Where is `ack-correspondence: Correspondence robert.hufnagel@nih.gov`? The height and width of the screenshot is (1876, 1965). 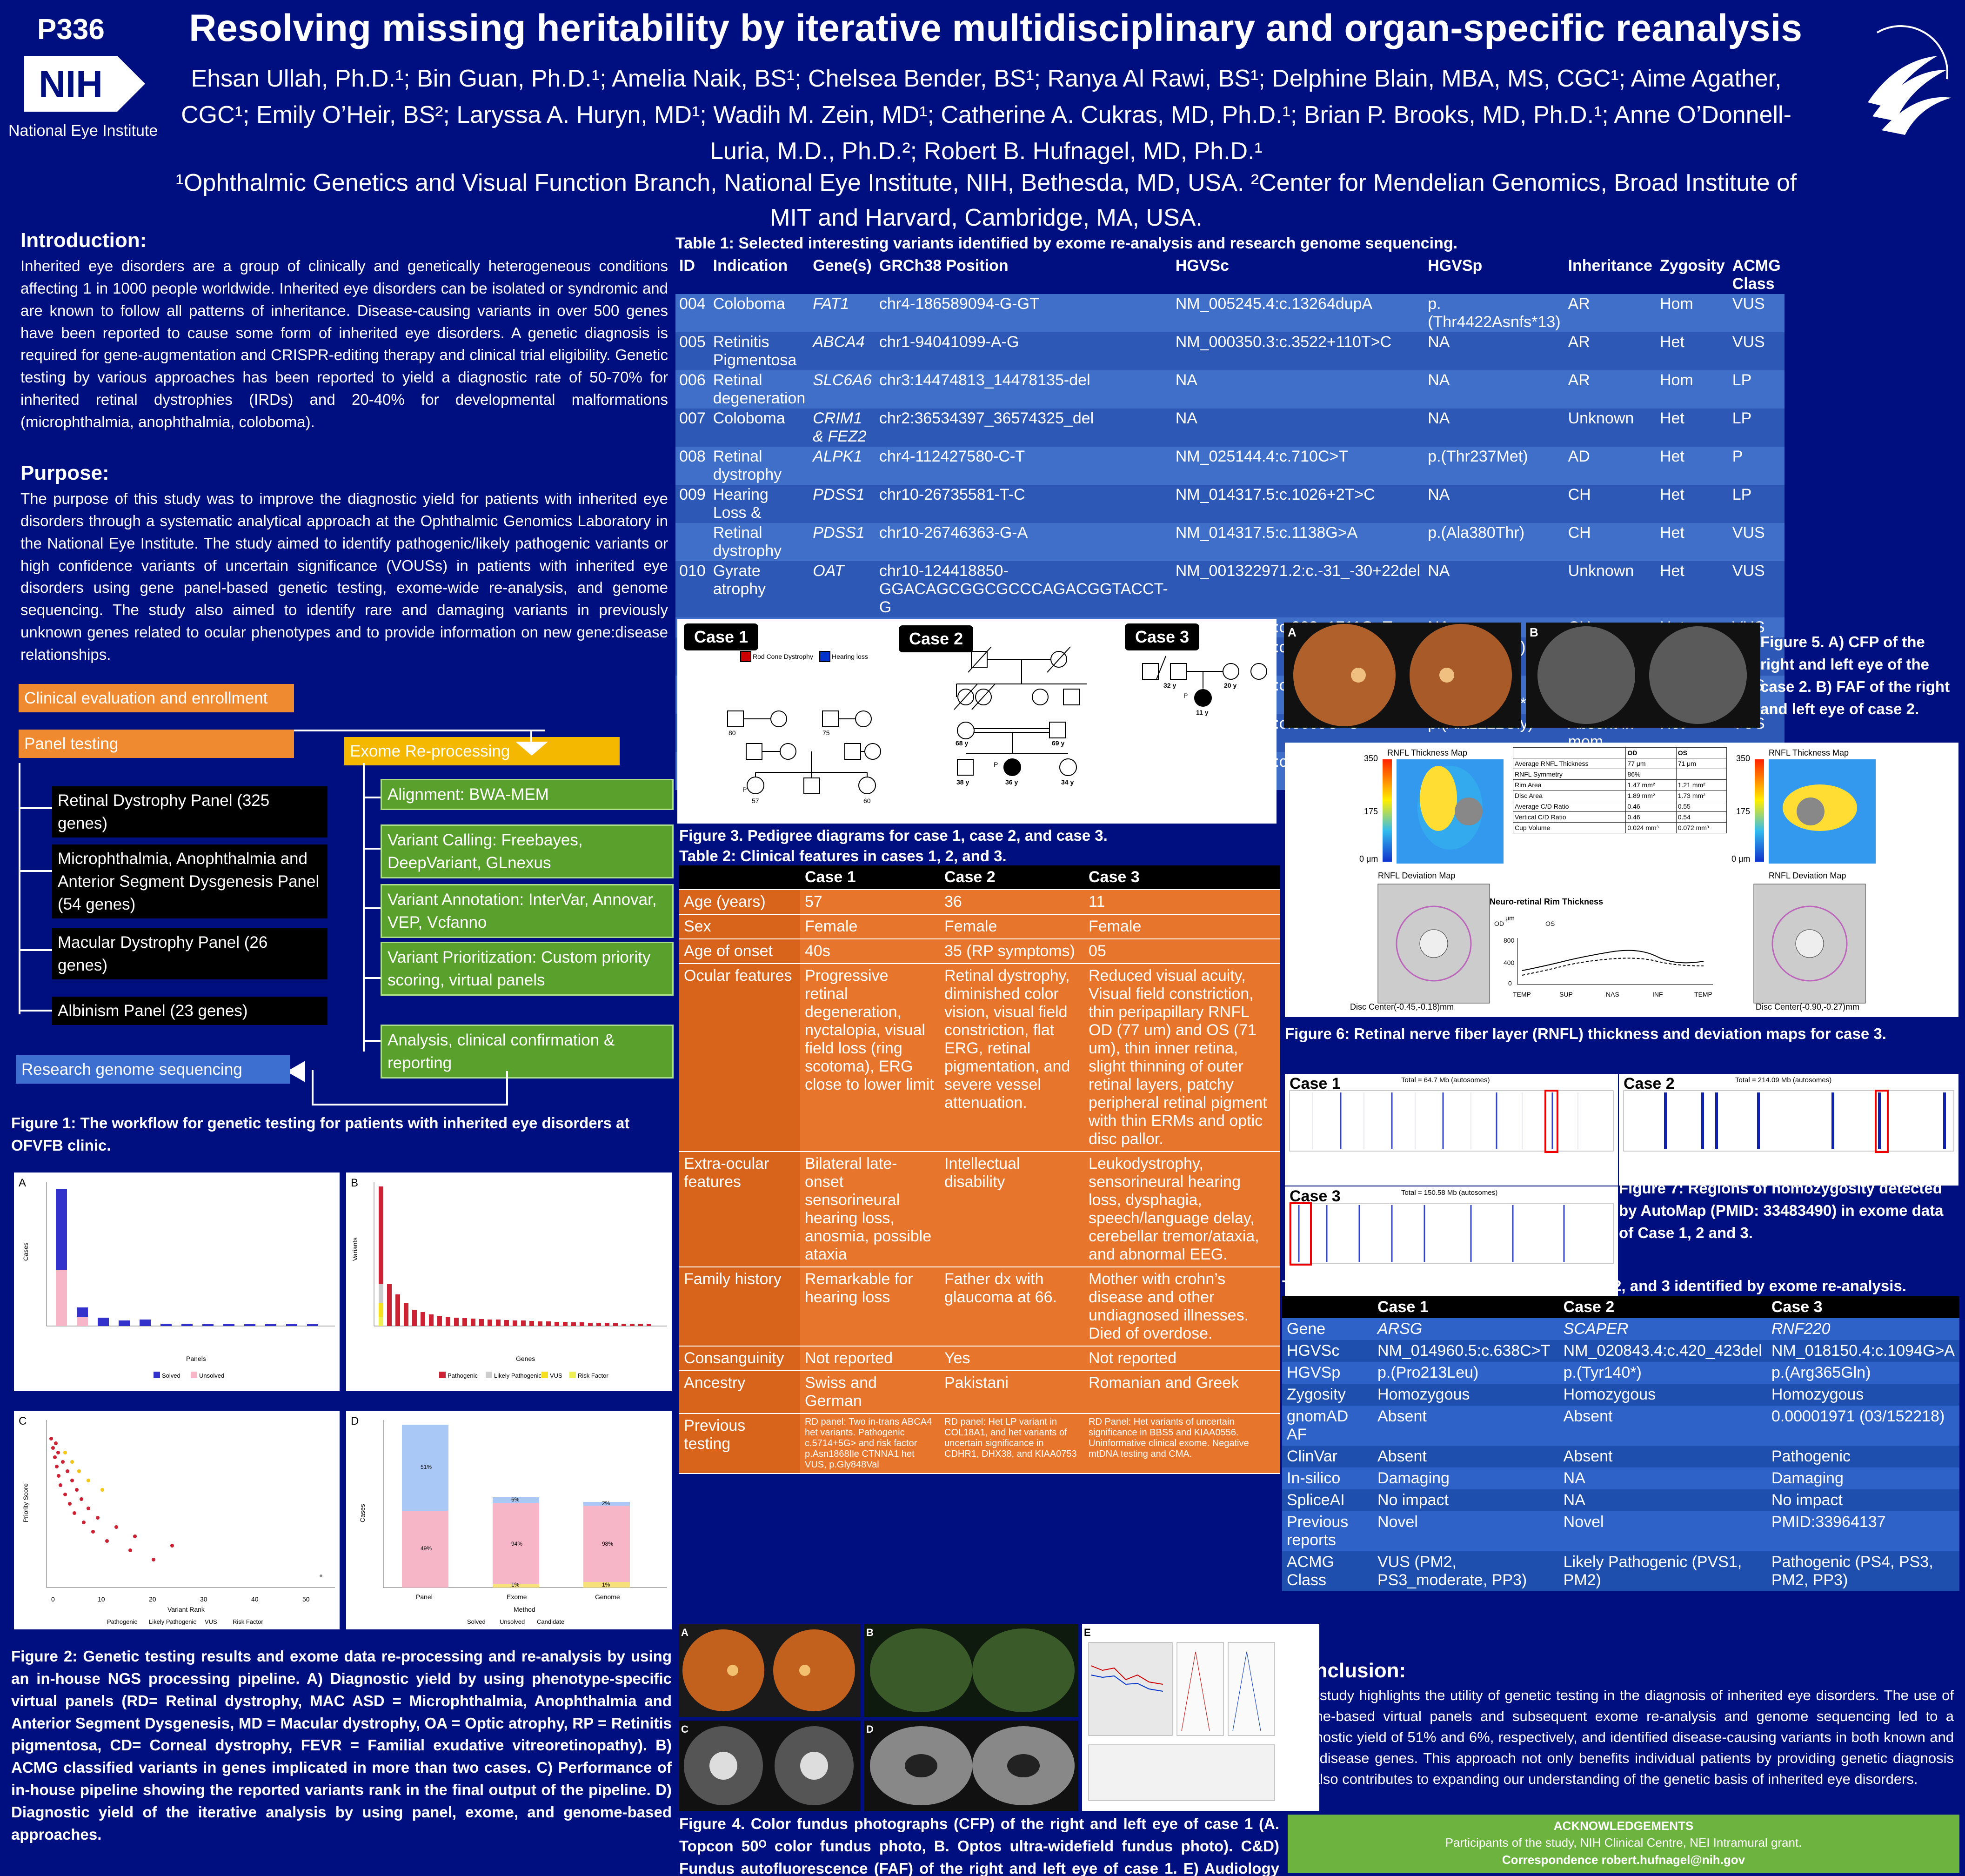
ack-correspondence: Correspondence robert.hufnagel@nih.gov is located at coordinates (1624, 1859).